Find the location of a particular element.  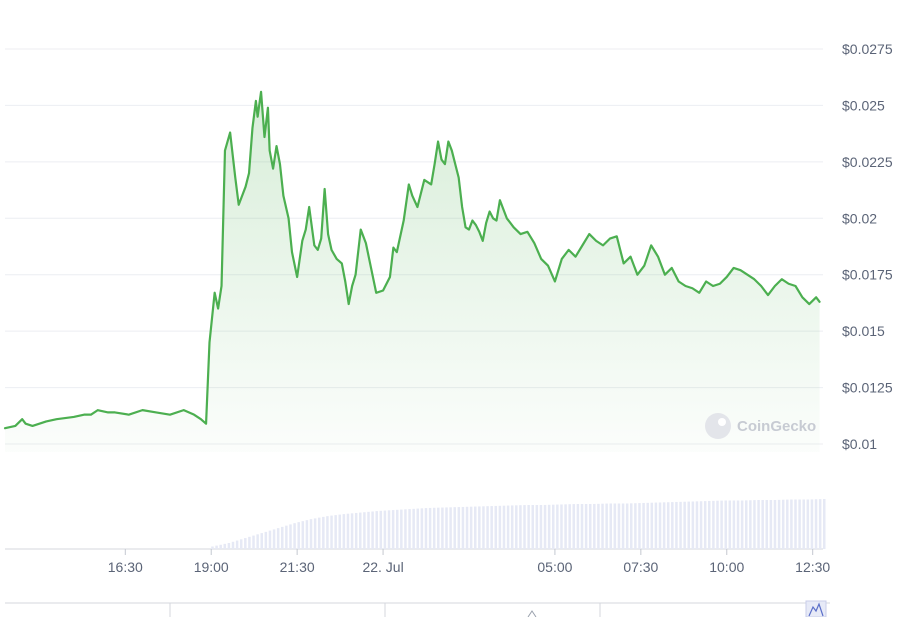

y-tick-label: $0.0275 is located at coordinates (867, 49).